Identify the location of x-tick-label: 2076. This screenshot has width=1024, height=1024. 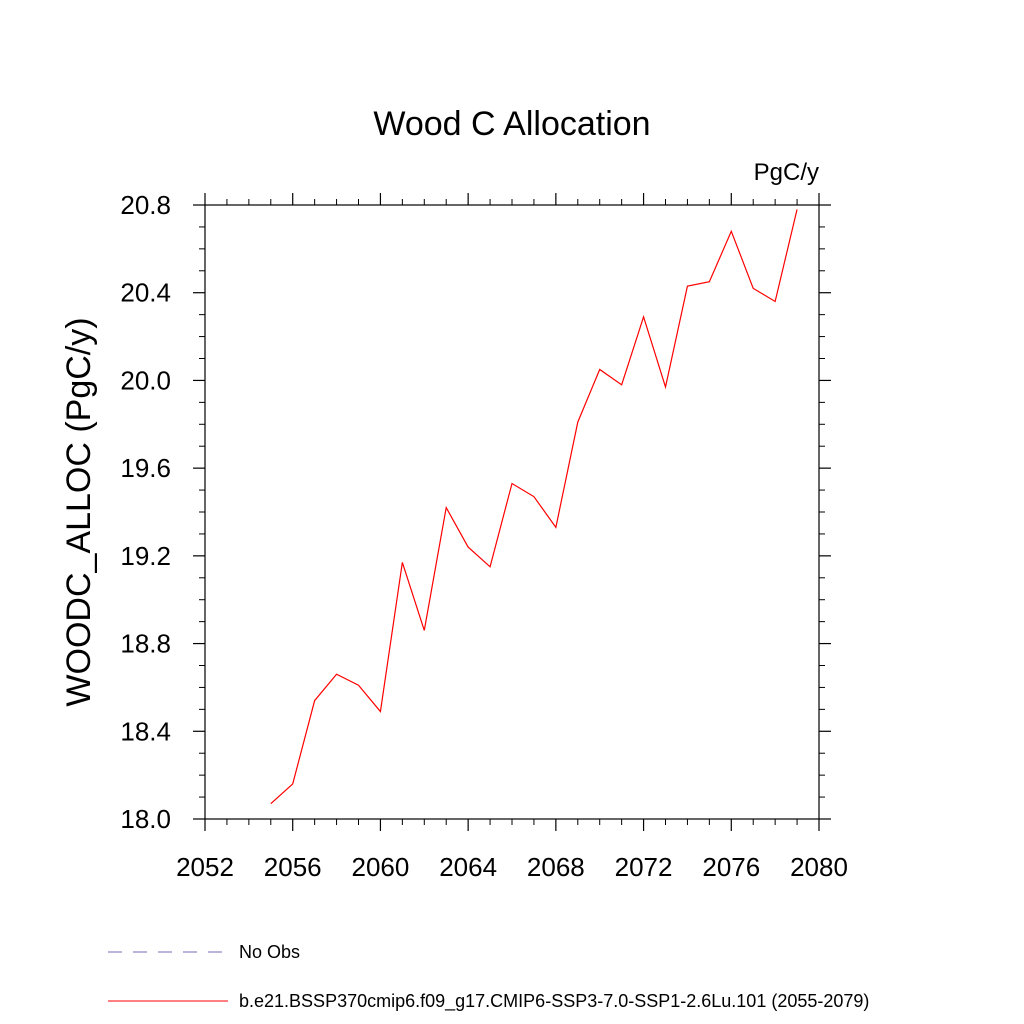
(731, 867).